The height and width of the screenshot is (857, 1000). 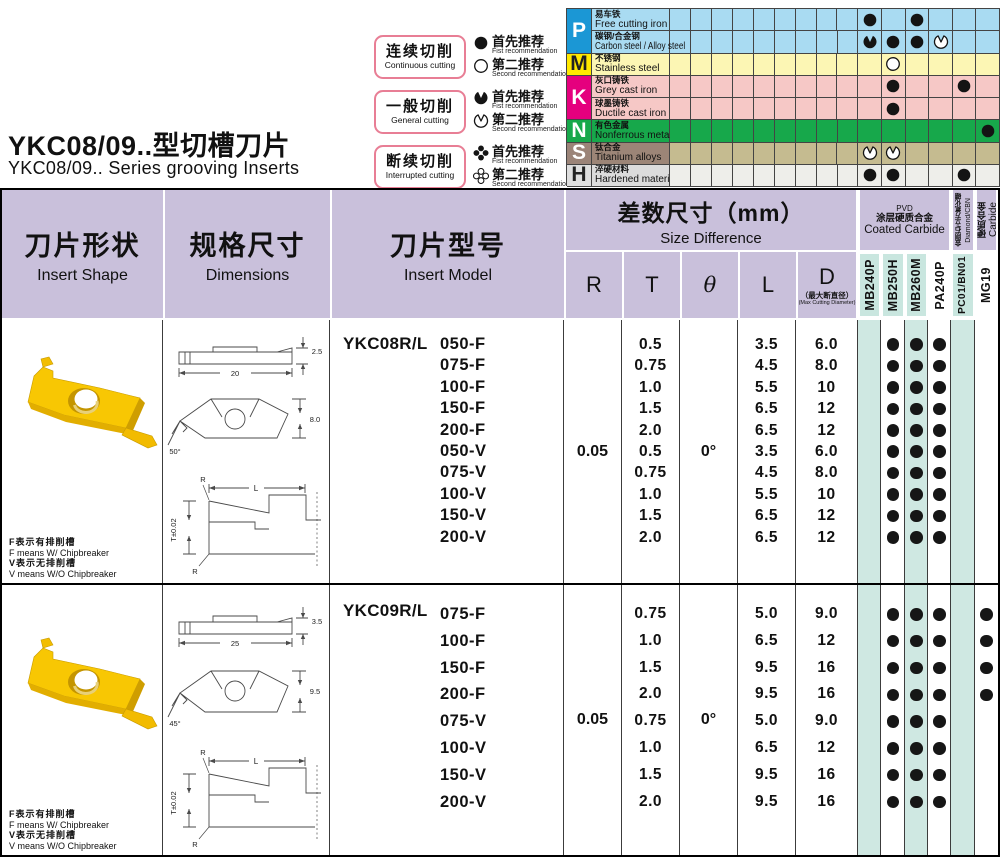 What do you see at coordinates (650, 747) in the screenshot?
I see `t-value: 1.0` at bounding box center [650, 747].